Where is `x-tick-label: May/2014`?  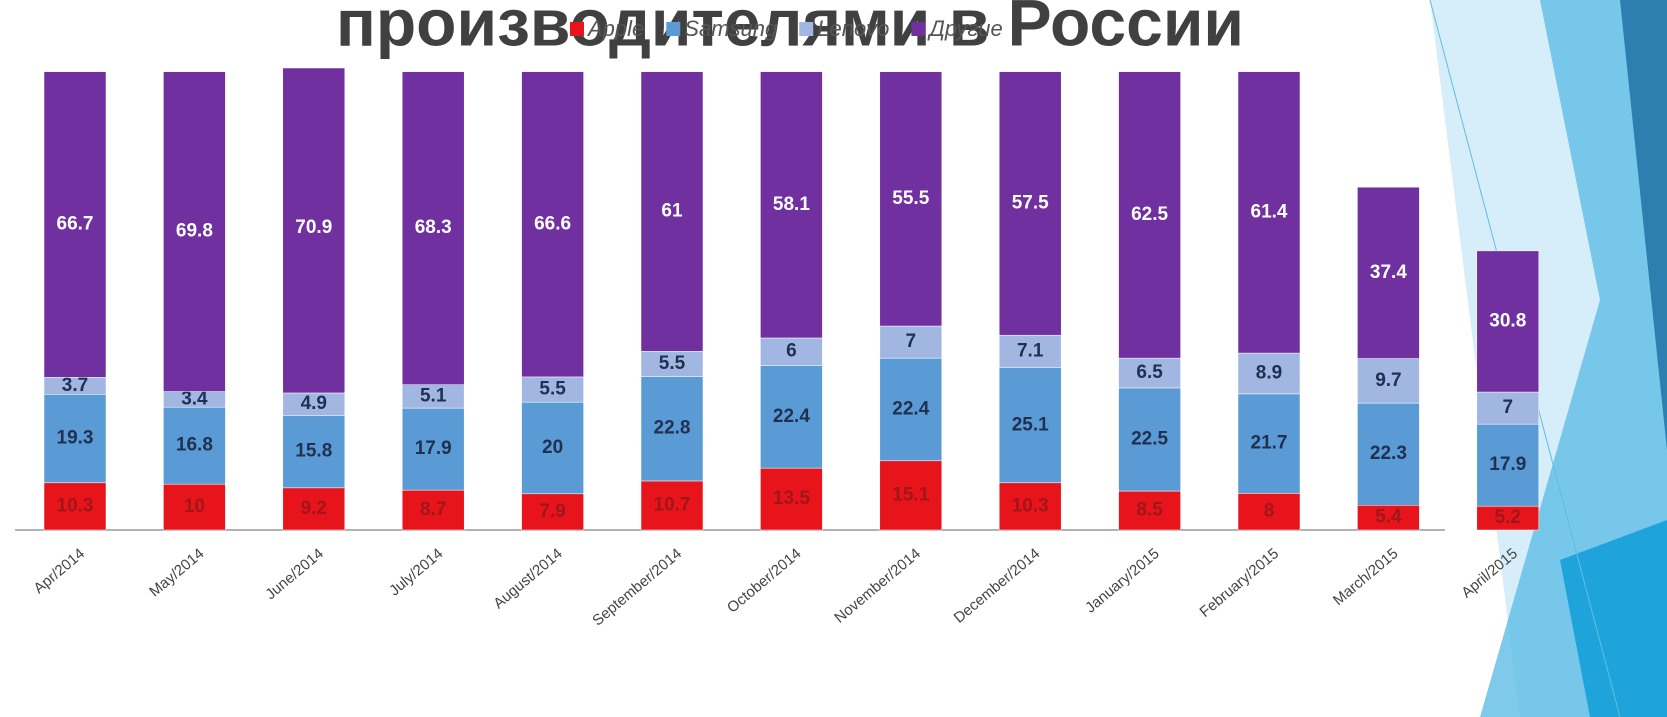
x-tick-label: May/2014 is located at coordinates (176, 572).